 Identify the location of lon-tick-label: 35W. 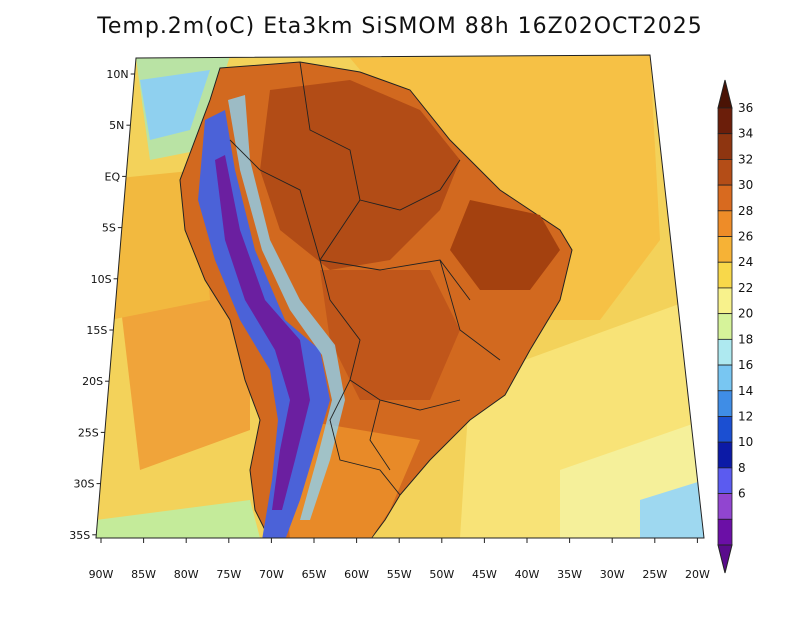
(569, 574).